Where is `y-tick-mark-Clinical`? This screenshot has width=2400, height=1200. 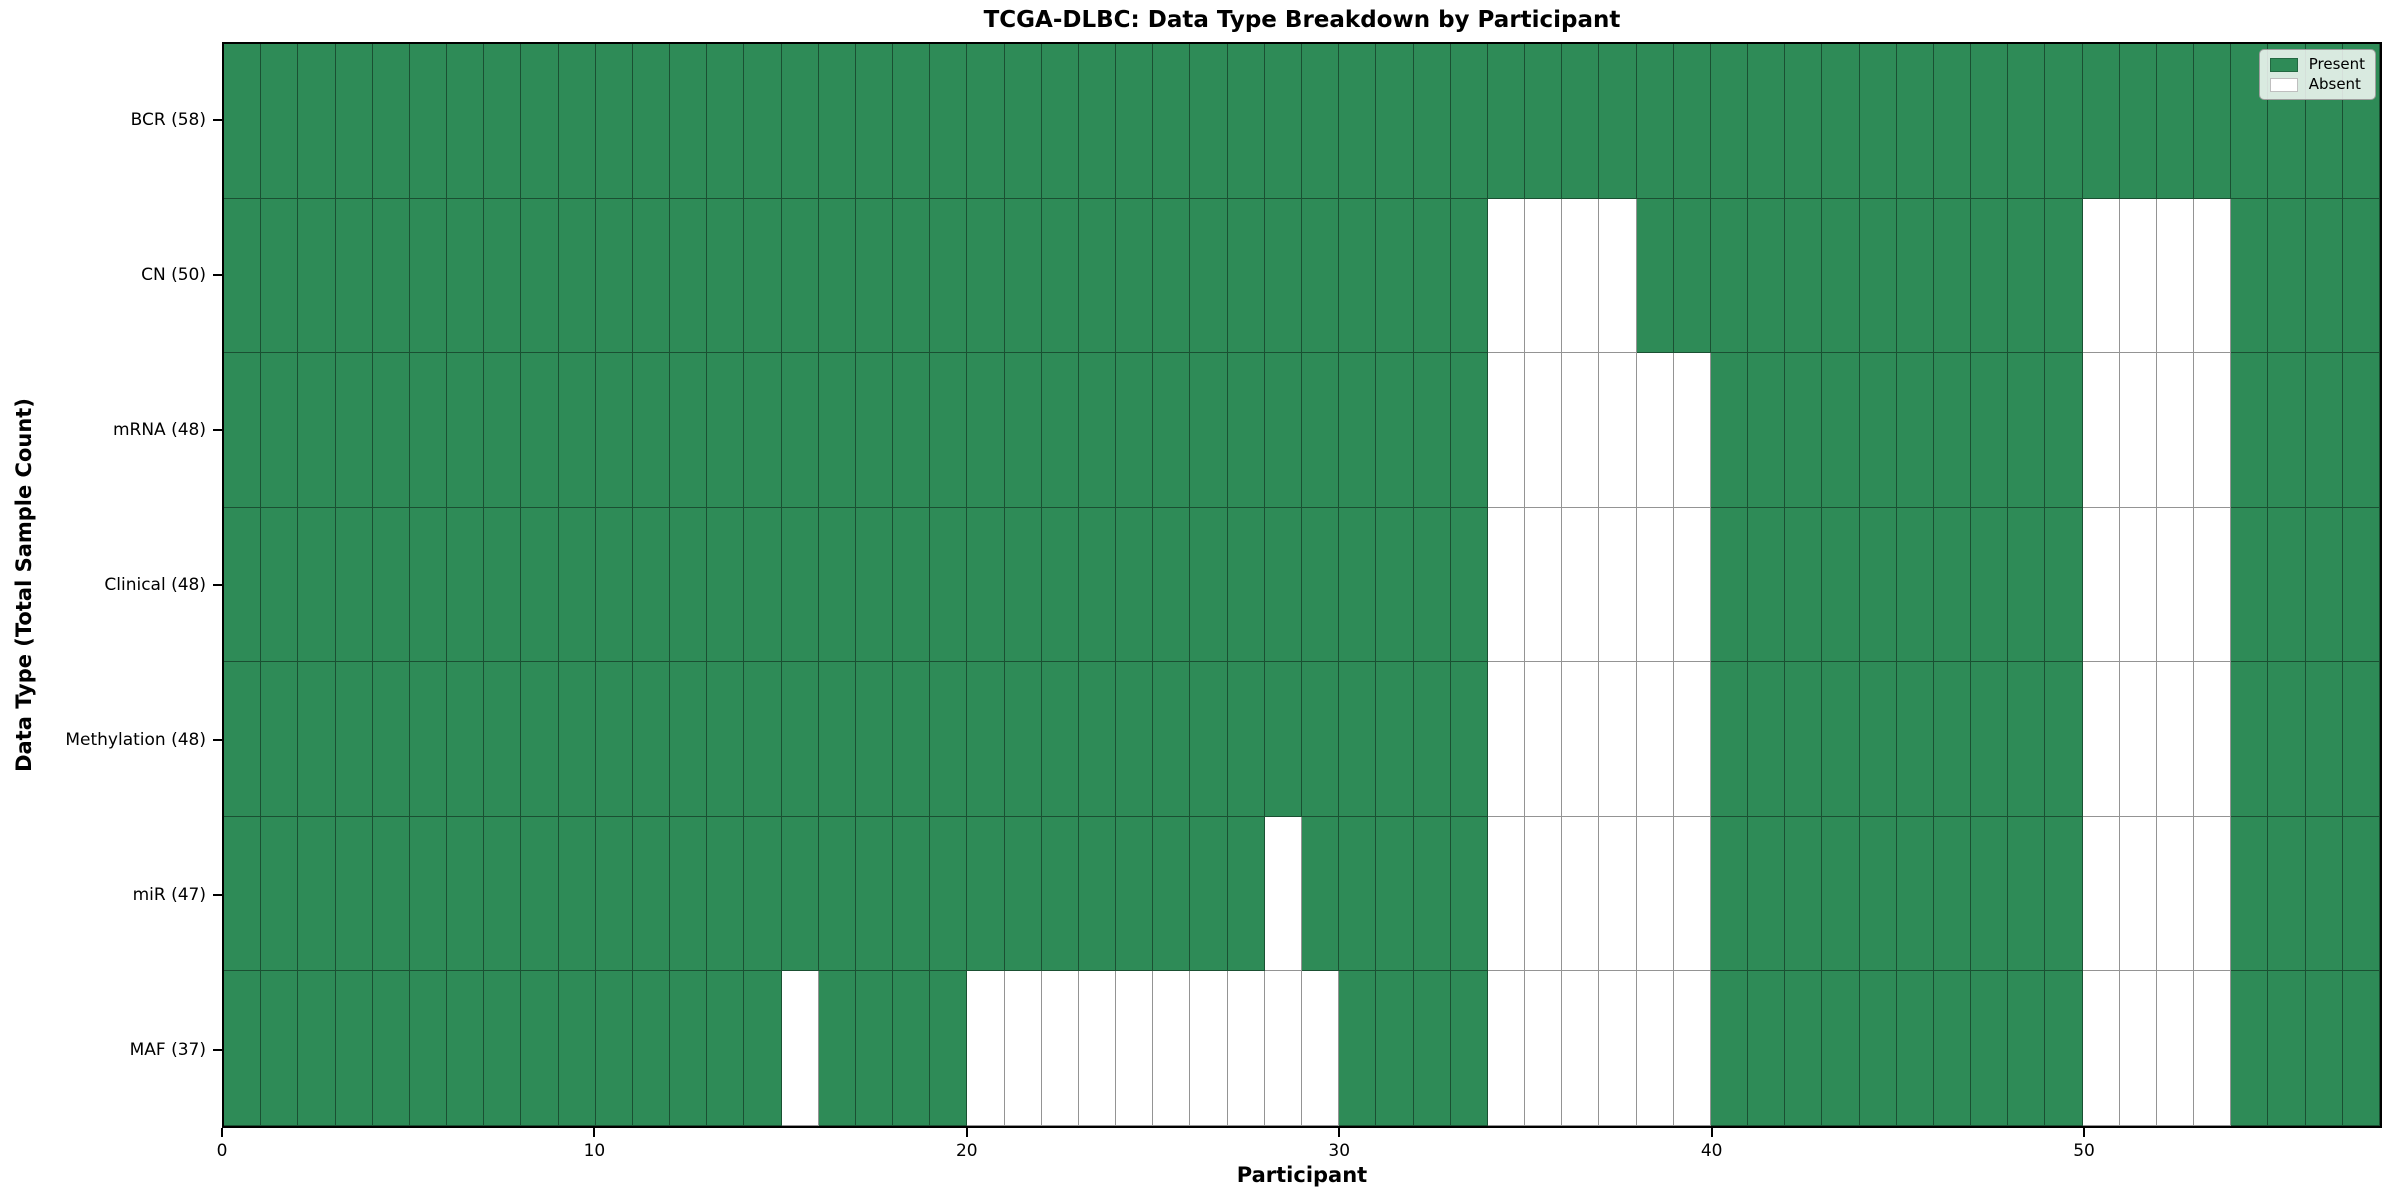 y-tick-mark-Clinical is located at coordinates (217, 585).